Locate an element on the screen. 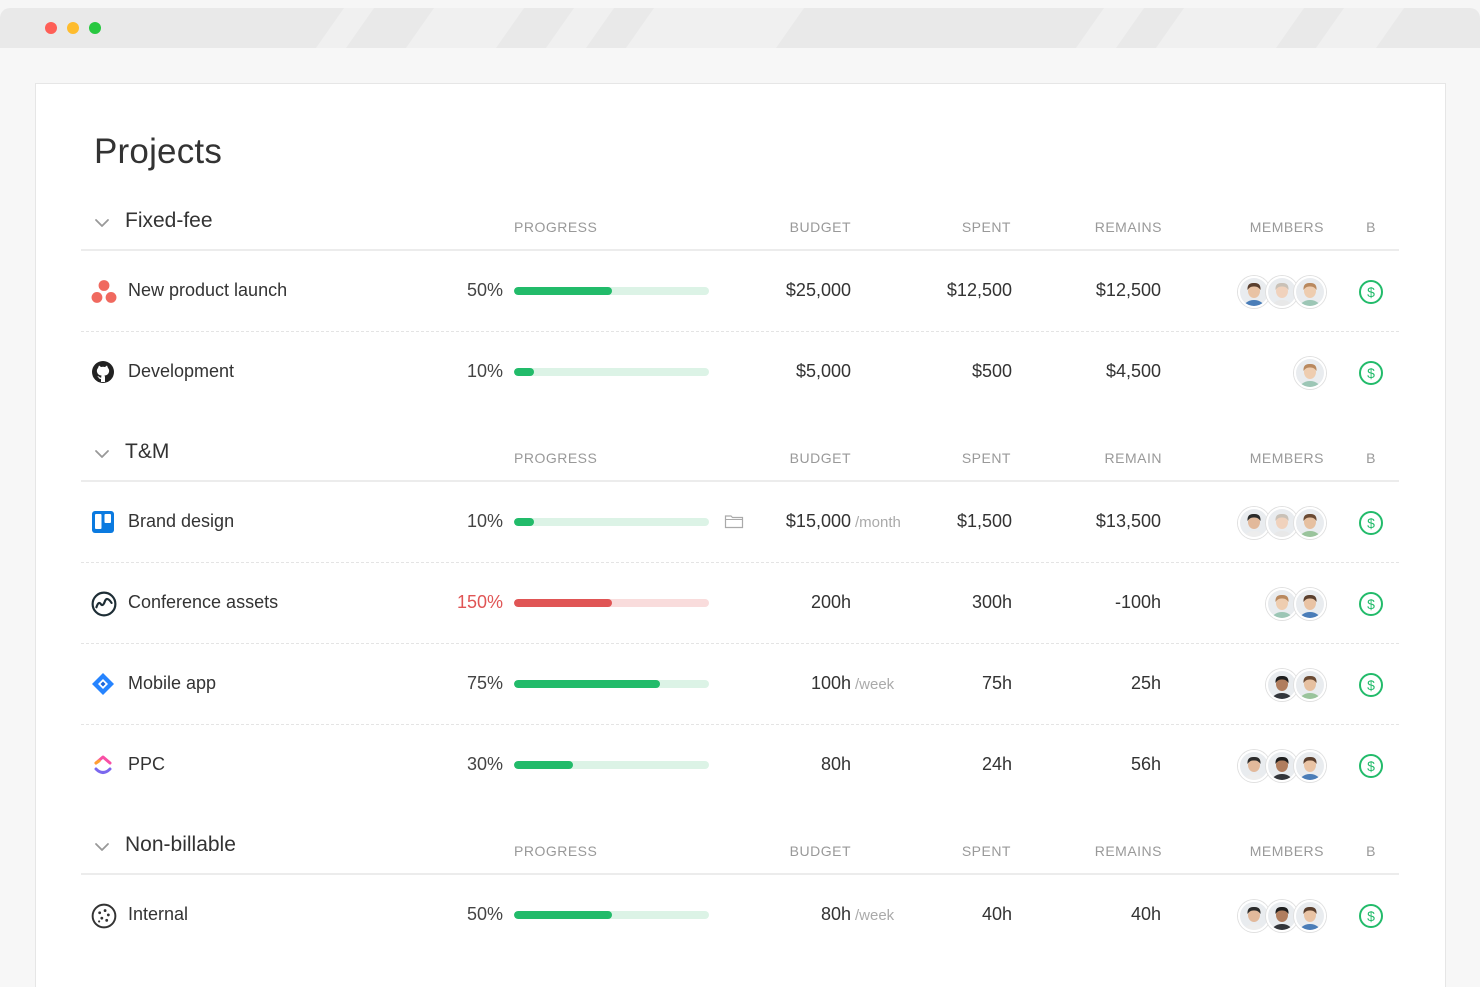 Image resolution: width=1480 pixels, height=987 pixels. close-window-button is located at coordinates (51, 28).